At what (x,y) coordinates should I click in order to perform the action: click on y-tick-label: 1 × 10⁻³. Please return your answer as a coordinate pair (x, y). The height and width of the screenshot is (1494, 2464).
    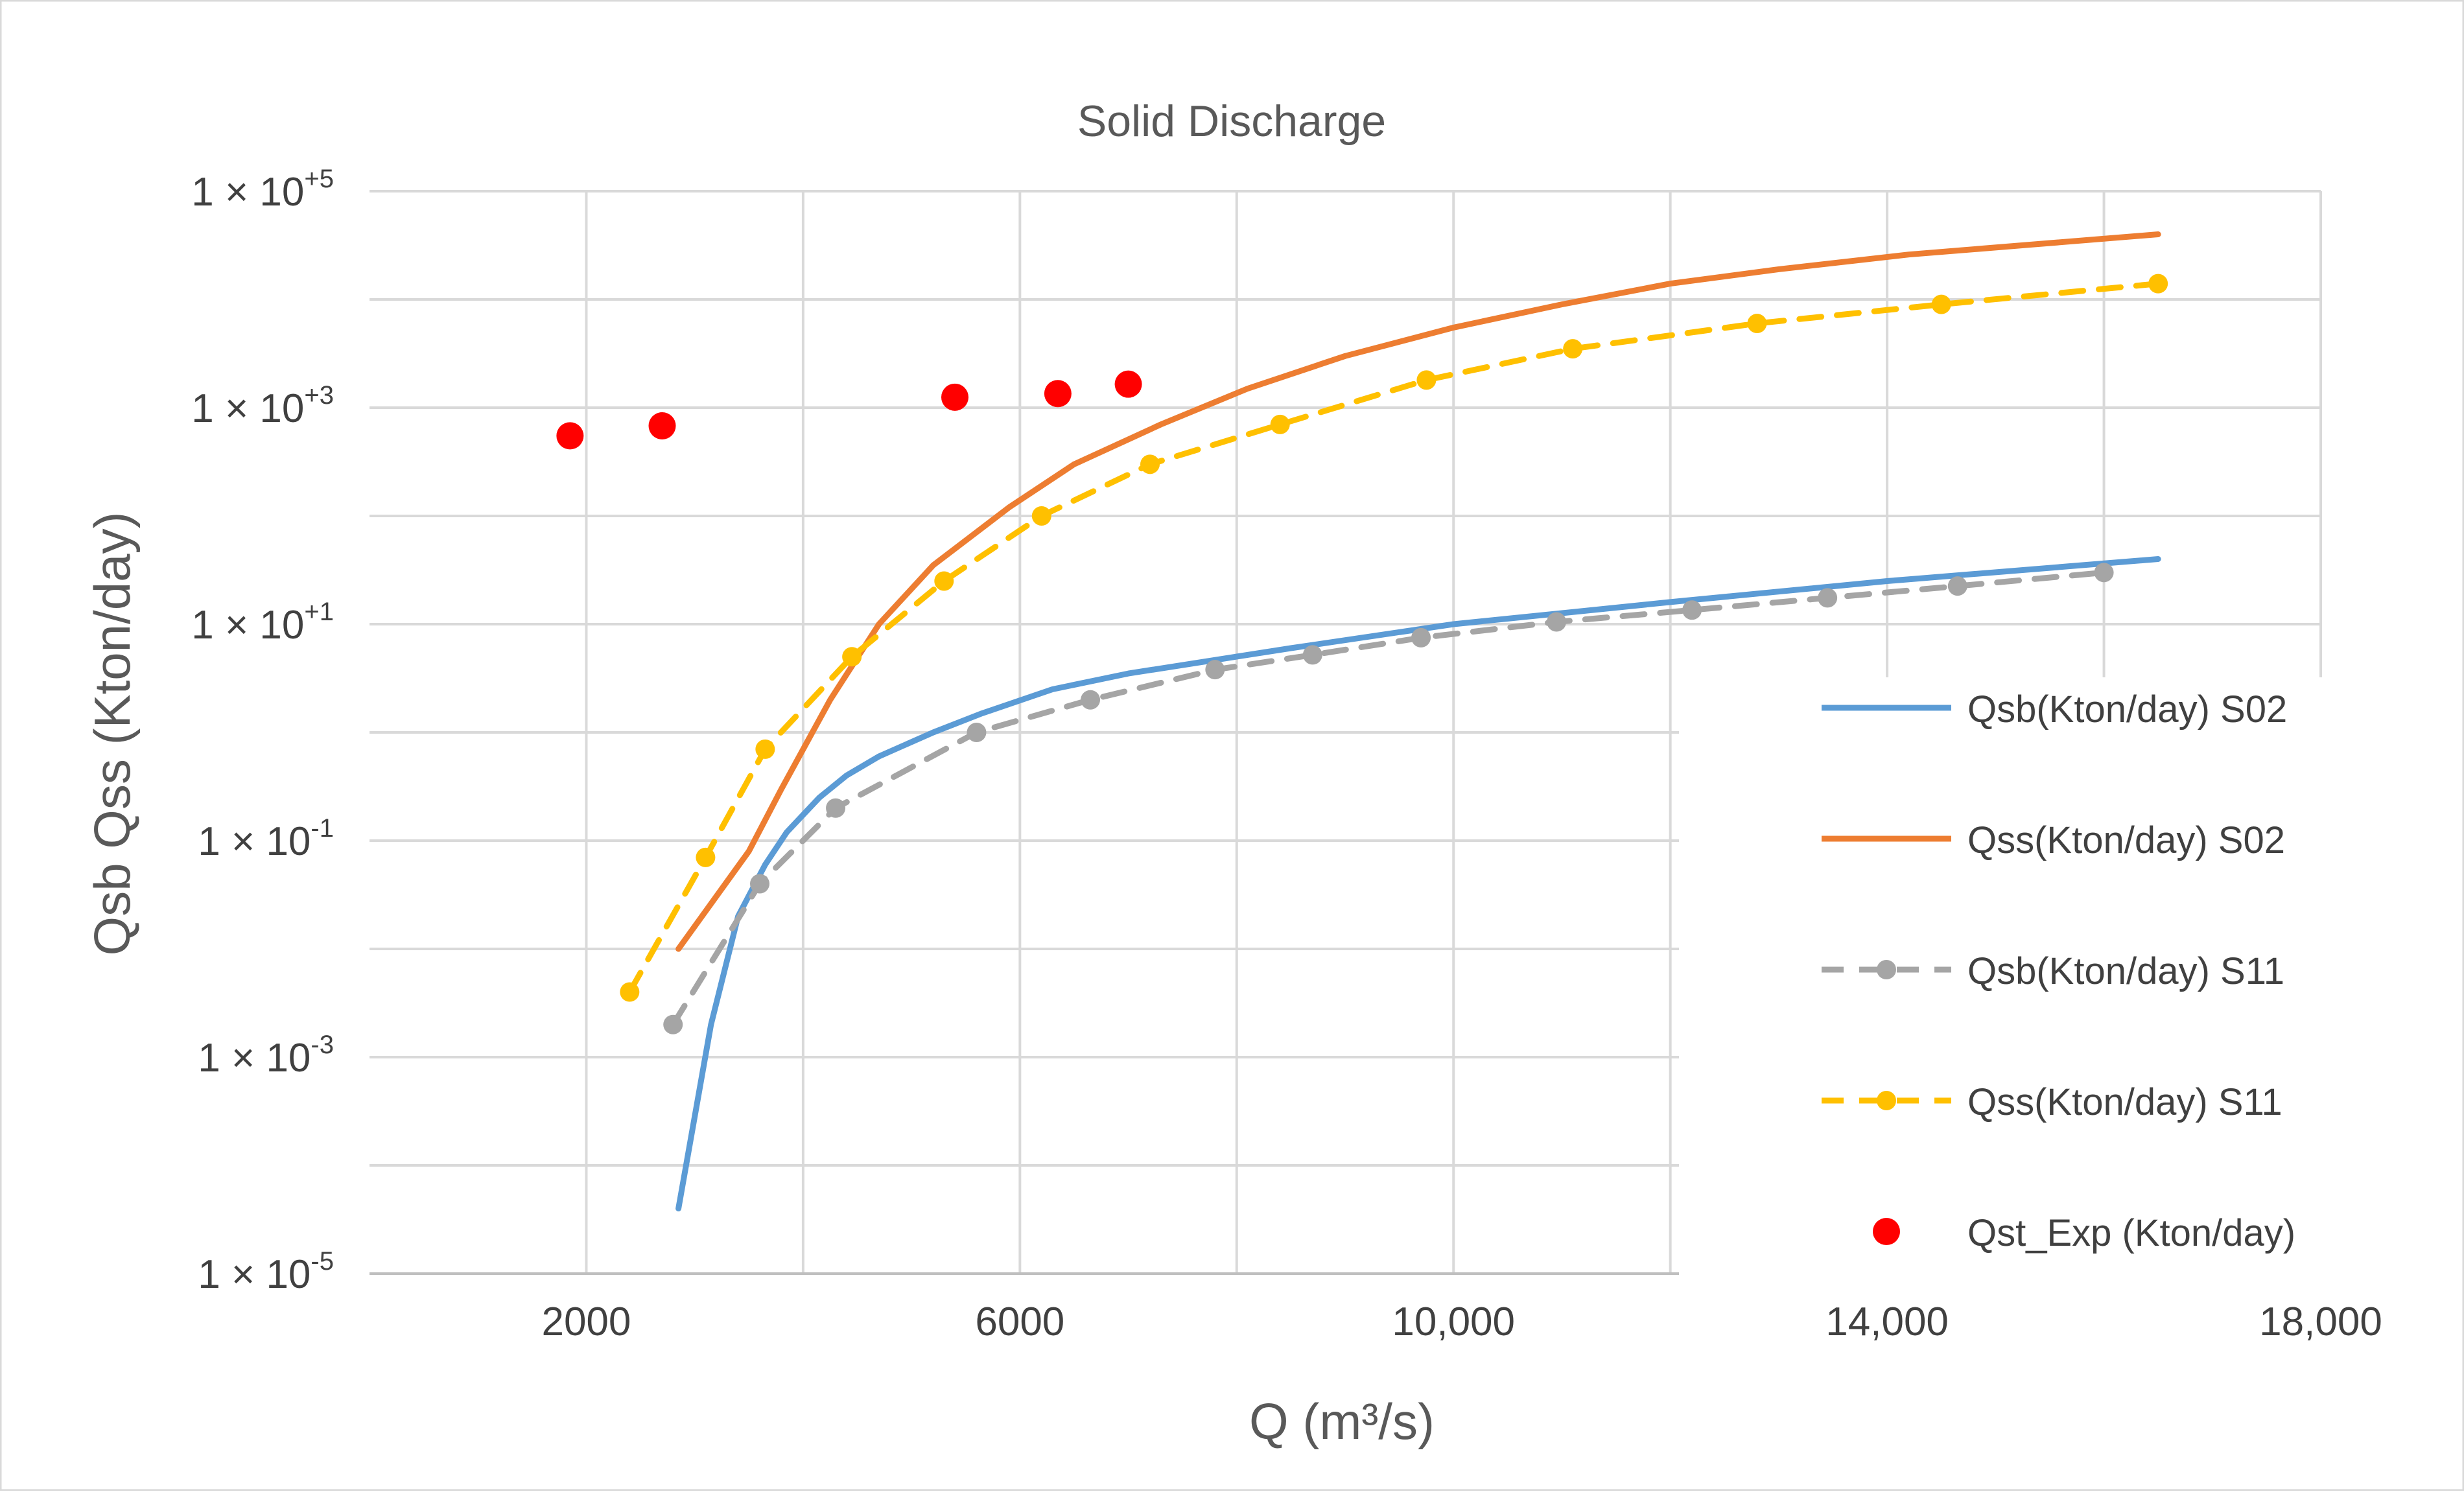
    Looking at the image, I should click on (266, 1055).